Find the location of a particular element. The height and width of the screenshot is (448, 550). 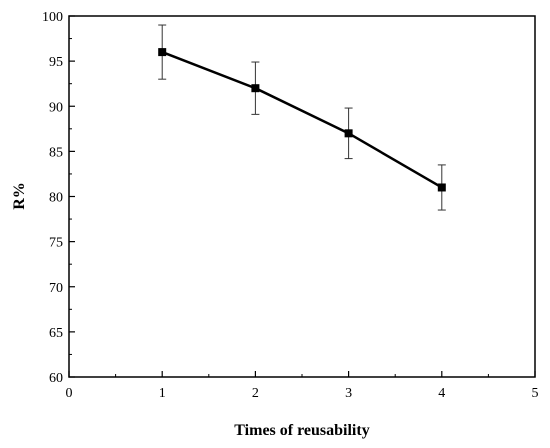

y-tick-label: 95 is located at coordinates (56, 62).